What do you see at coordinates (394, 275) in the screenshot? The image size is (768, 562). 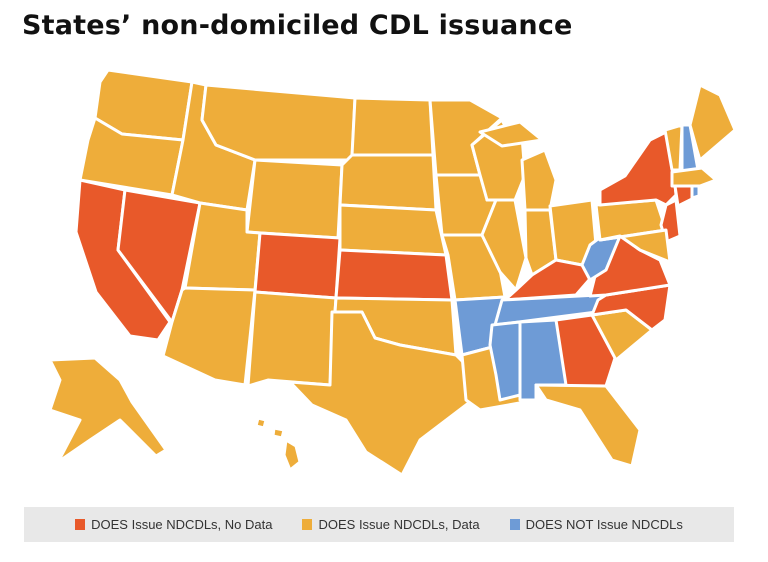 I see `state-ks` at bounding box center [394, 275].